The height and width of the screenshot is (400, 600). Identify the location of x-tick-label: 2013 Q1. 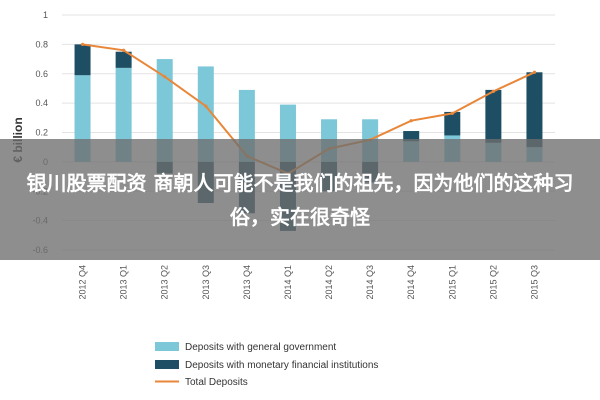
(124, 282).